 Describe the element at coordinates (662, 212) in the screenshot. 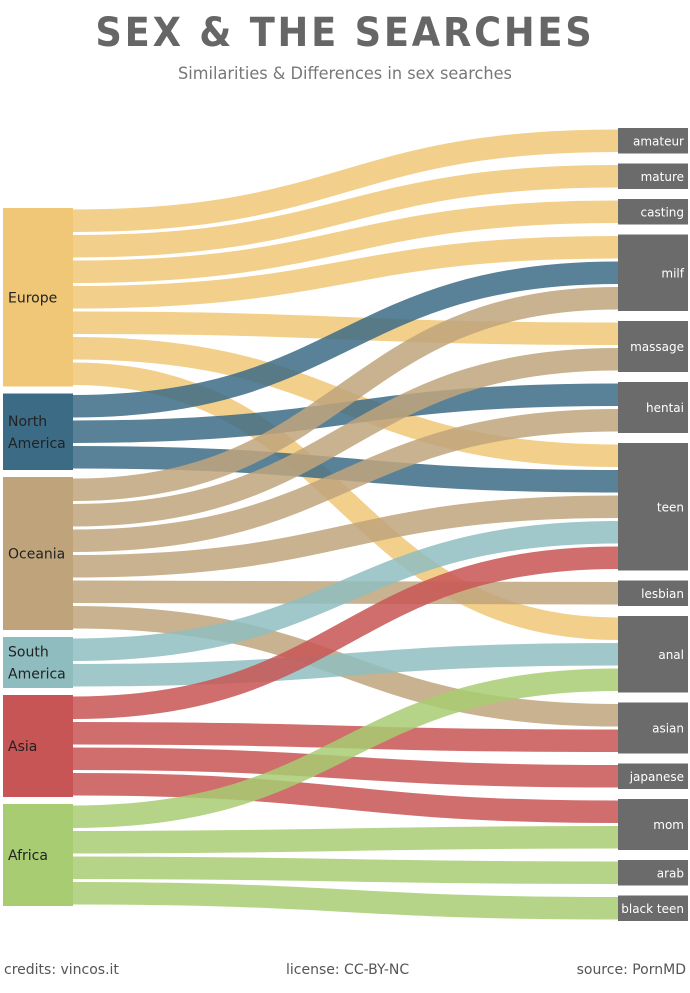

I see `category-label-casting: casting` at that location.